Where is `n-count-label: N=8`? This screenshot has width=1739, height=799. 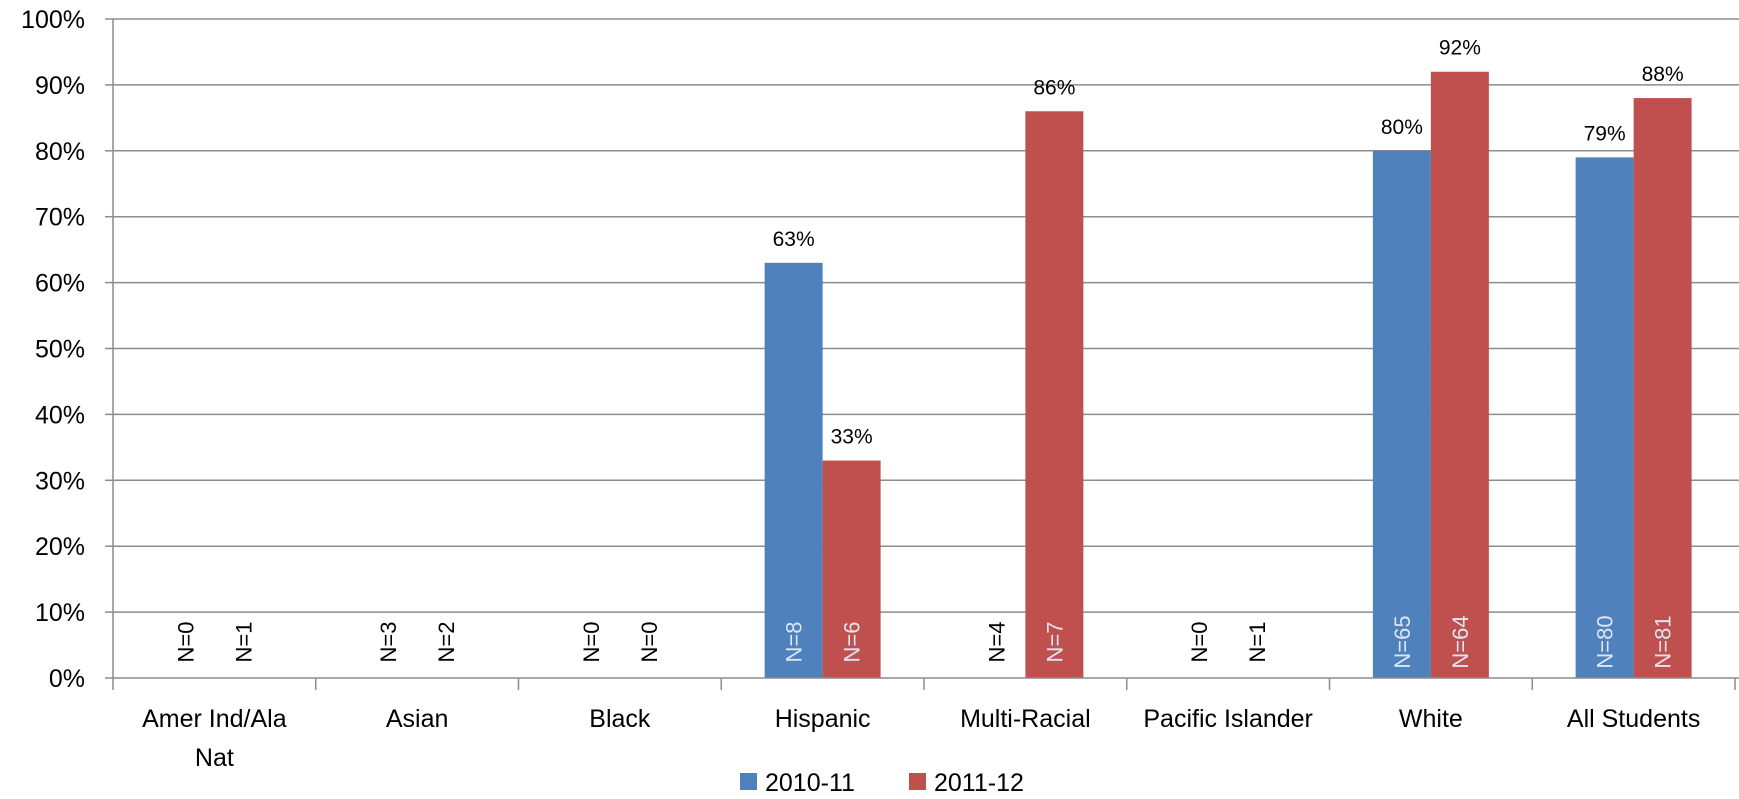 n-count-label: N=8 is located at coordinates (794, 642).